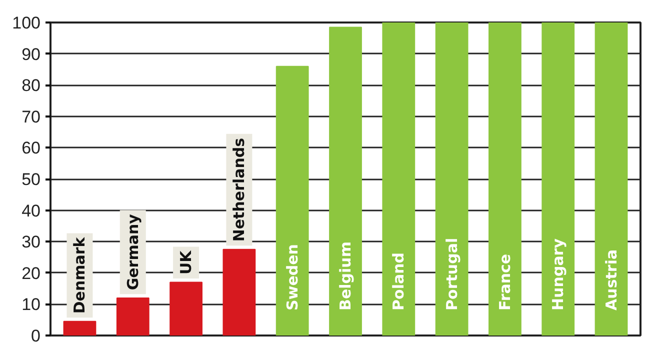 This screenshot has width=646, height=347. What do you see at coordinates (31, 304) in the screenshot?
I see `y-tick-label: 10` at bounding box center [31, 304].